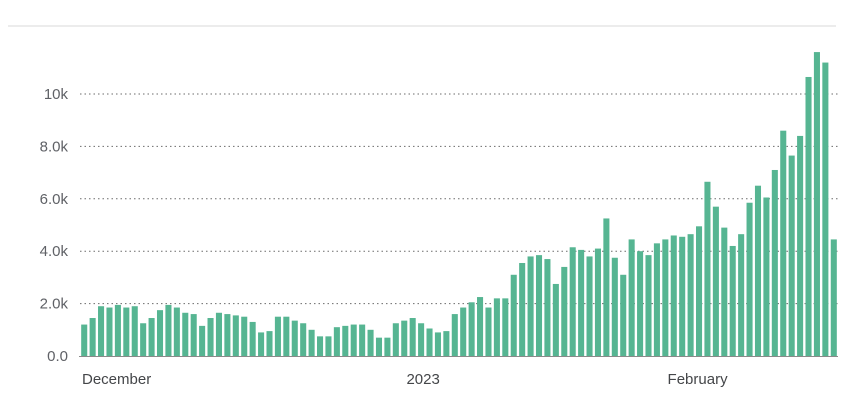  I want to click on x-tick-label: February, so click(698, 379).